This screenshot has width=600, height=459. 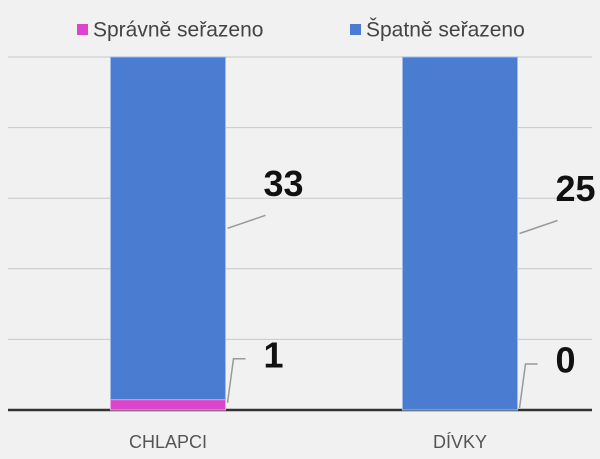 What do you see at coordinates (460, 442) in the screenshot?
I see `x-tick-label: DÍVKY` at bounding box center [460, 442].